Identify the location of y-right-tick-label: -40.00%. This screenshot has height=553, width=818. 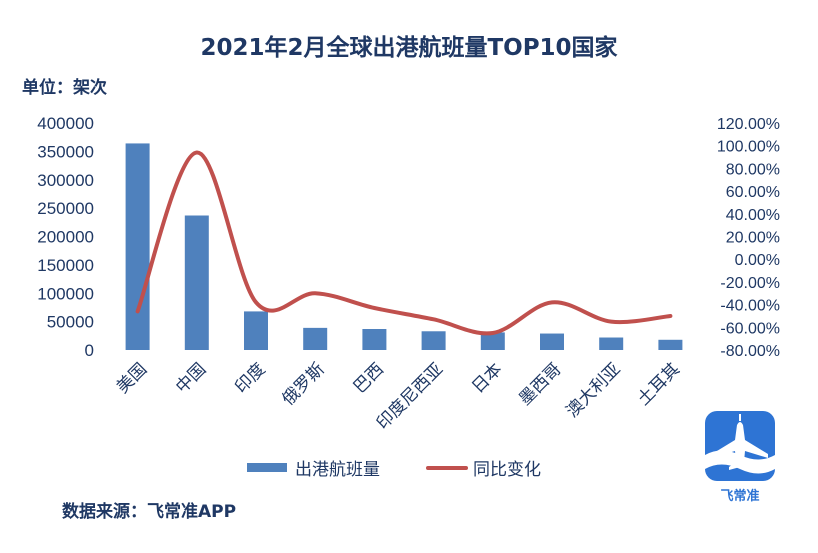
(750, 306).